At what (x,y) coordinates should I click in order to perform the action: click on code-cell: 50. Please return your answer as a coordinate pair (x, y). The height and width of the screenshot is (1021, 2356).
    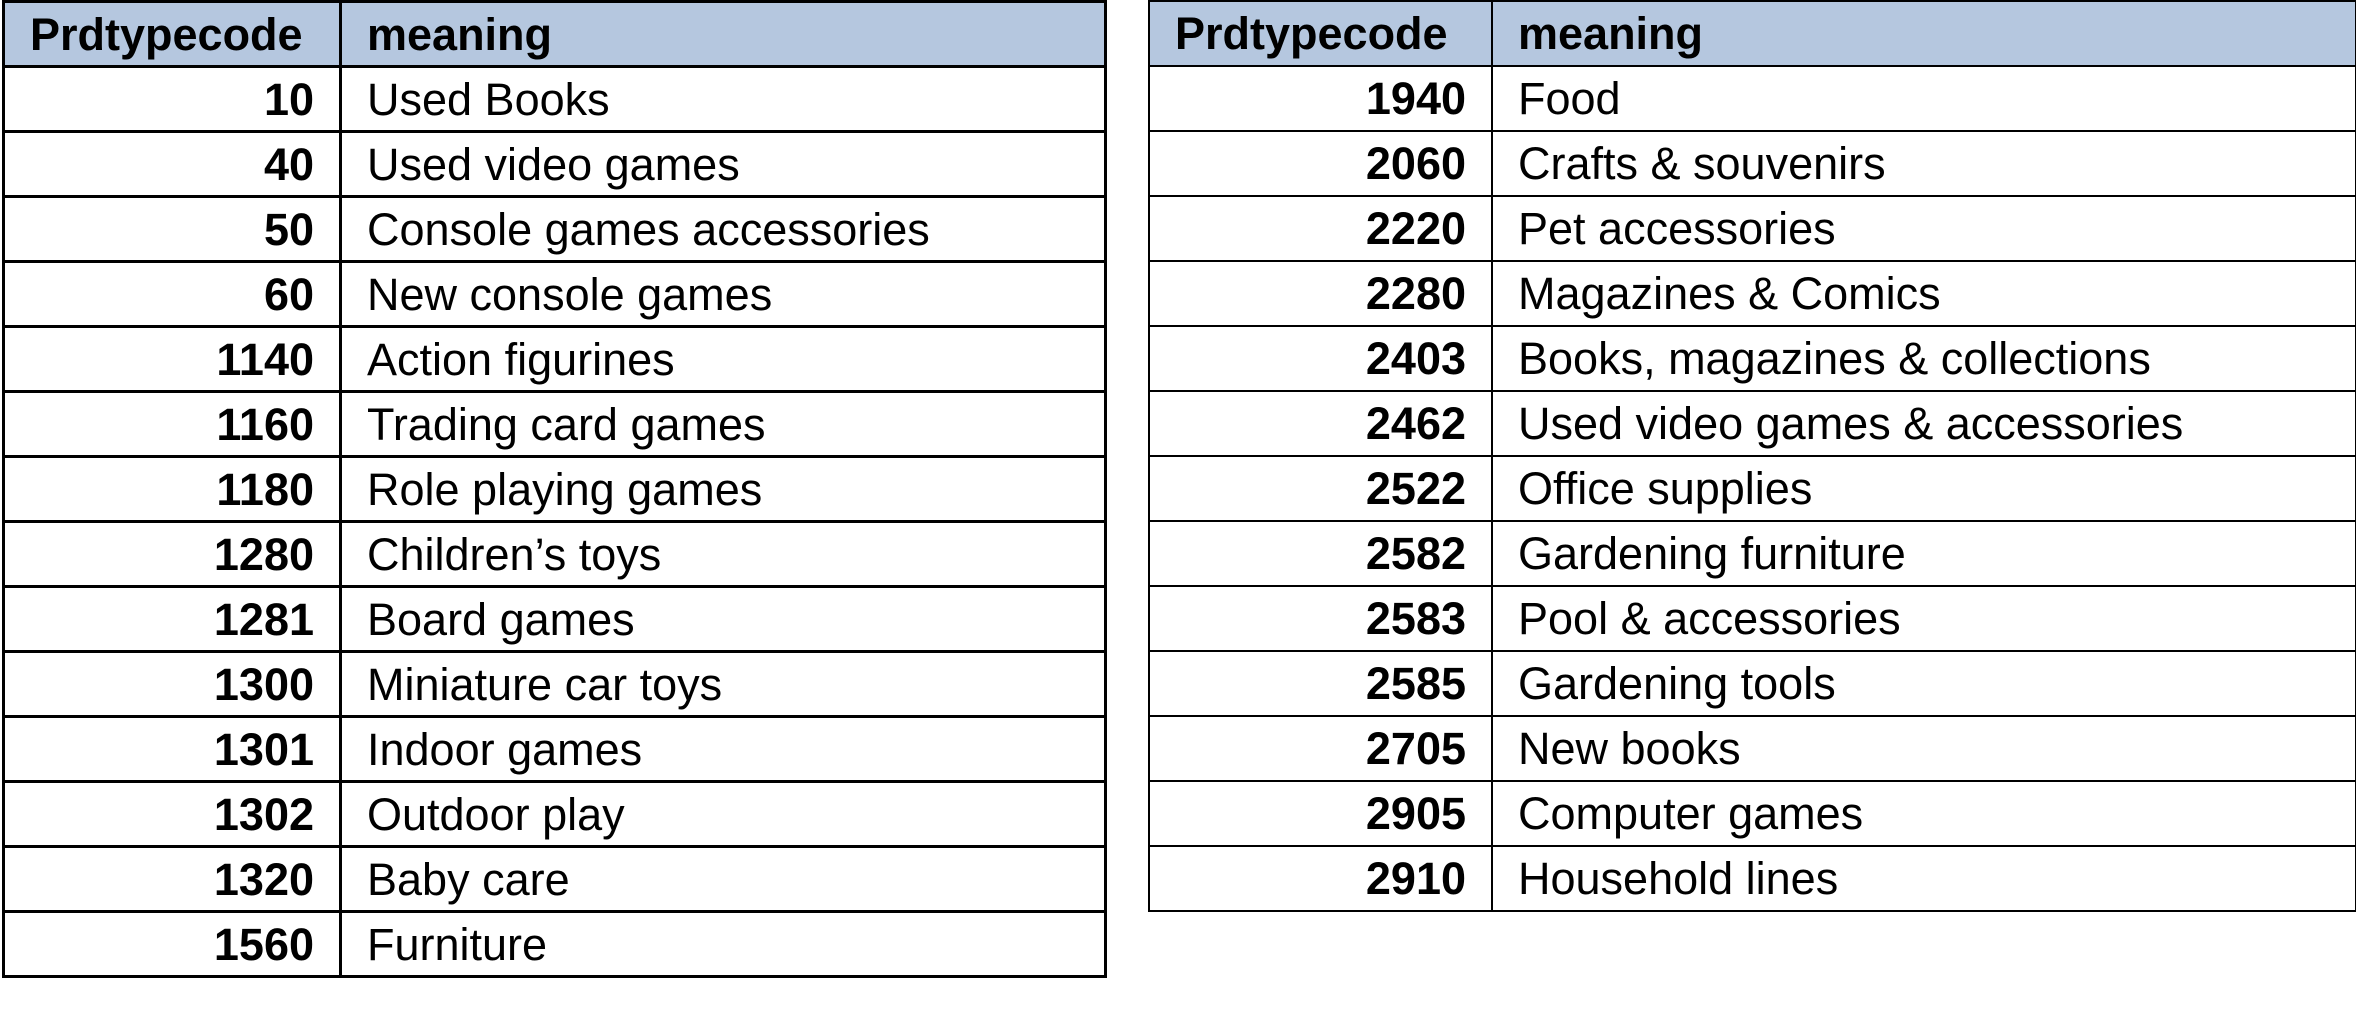
    Looking at the image, I should click on (172, 229).